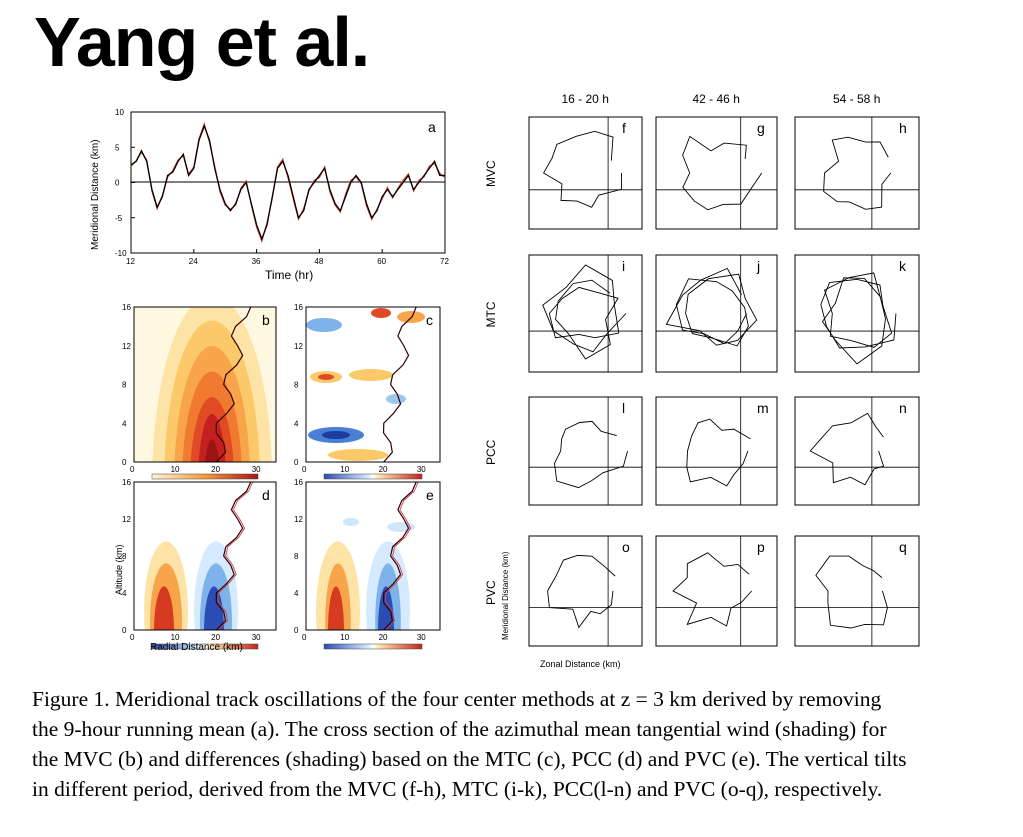 The width and height of the screenshot is (1023, 837). I want to click on tilt-panel-g: g, so click(716, 173).